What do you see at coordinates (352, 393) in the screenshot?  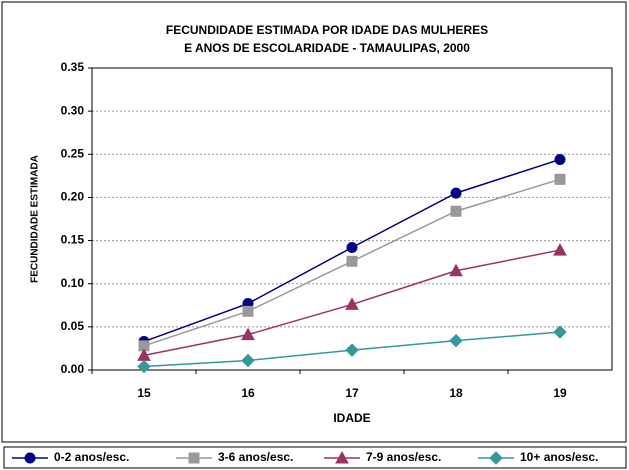 I see `x-tick-label: 17` at bounding box center [352, 393].